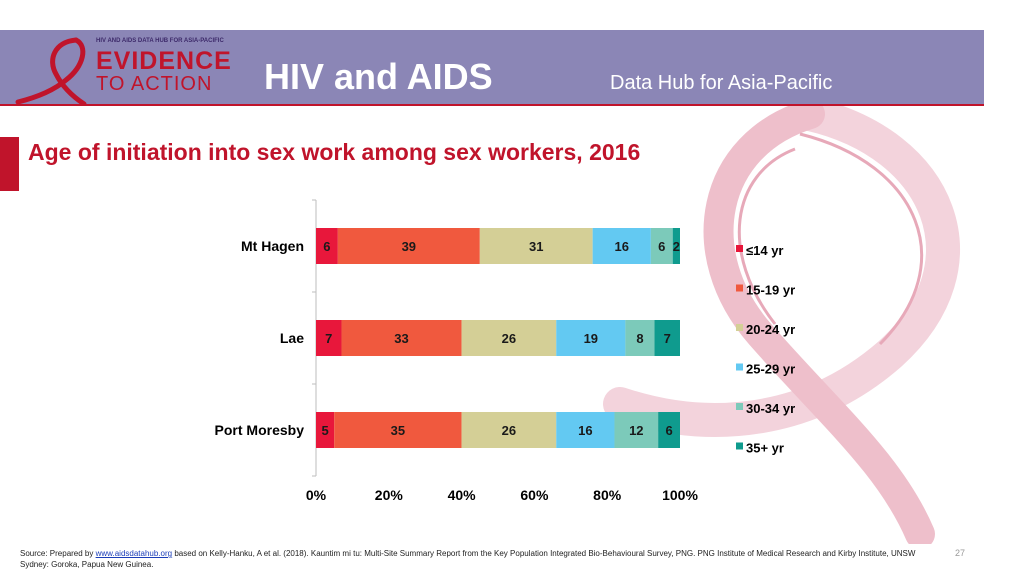 This screenshot has height=576, width=1024. I want to click on header-subtitle: Data Hub for Asia-Pacific, so click(721, 83).